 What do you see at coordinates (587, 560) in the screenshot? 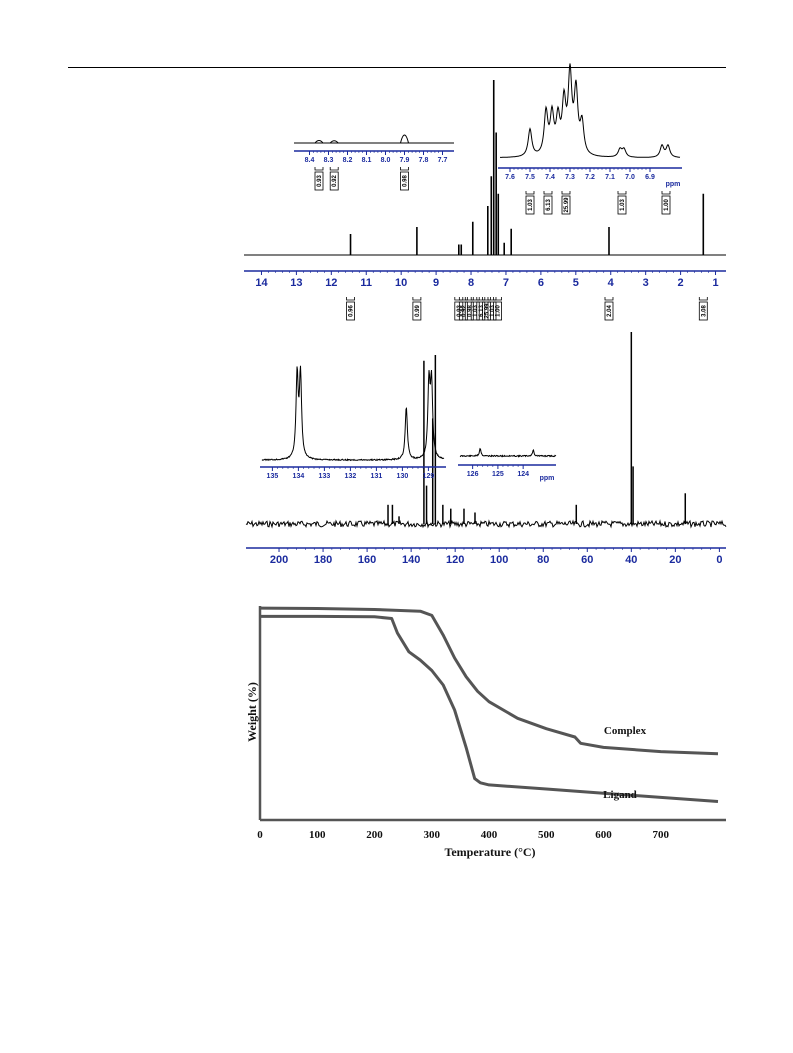
I see `c-nmr-tick-label: 60` at bounding box center [587, 560].